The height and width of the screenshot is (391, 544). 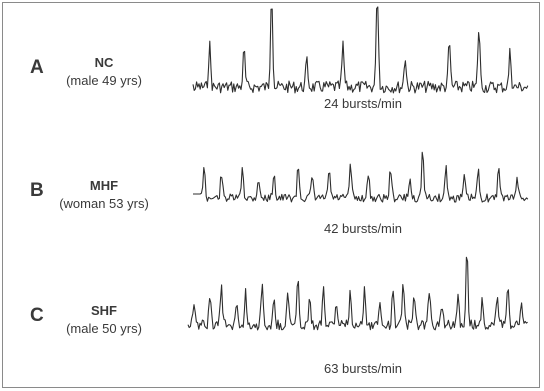 I want to click on burst-rate-label: 24 bursts/min, so click(x=363, y=103).